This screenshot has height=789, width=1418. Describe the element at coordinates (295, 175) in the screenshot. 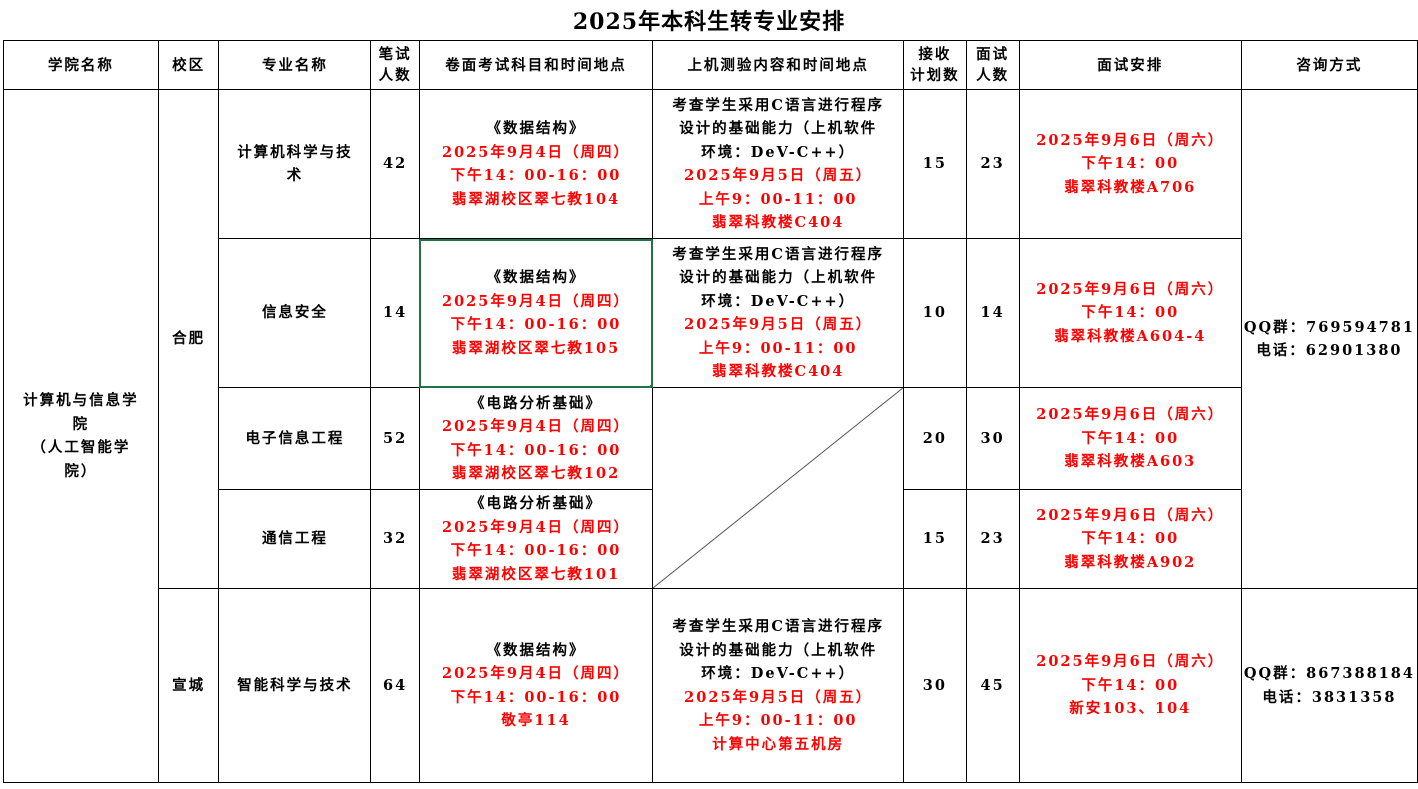

I see `major-name-line: 术` at that location.